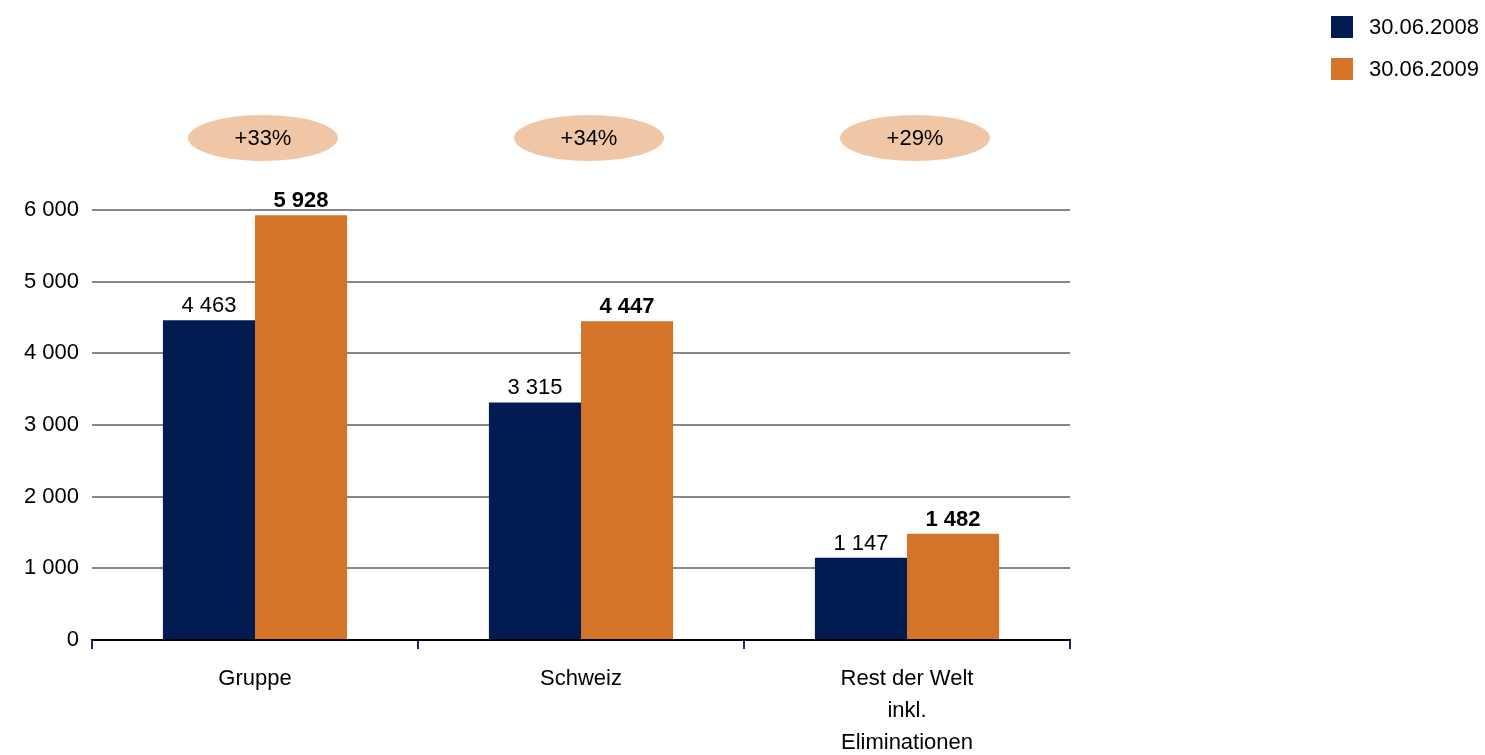 Image resolution: width=1485 pixels, height=755 pixels. Describe the element at coordinates (915, 138) in the screenshot. I see `text: +29%` at that location.